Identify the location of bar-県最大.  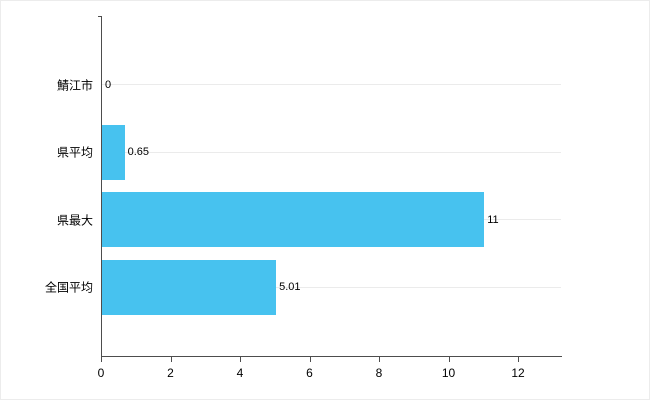
(293, 220).